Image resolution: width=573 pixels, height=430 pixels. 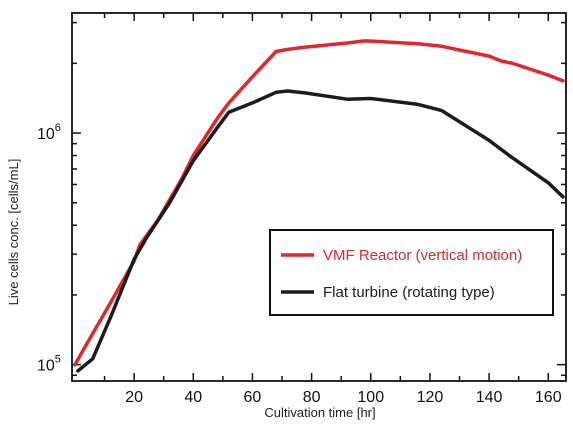 What do you see at coordinates (430, 397) in the screenshot?
I see `x-tick-label: 120` at bounding box center [430, 397].